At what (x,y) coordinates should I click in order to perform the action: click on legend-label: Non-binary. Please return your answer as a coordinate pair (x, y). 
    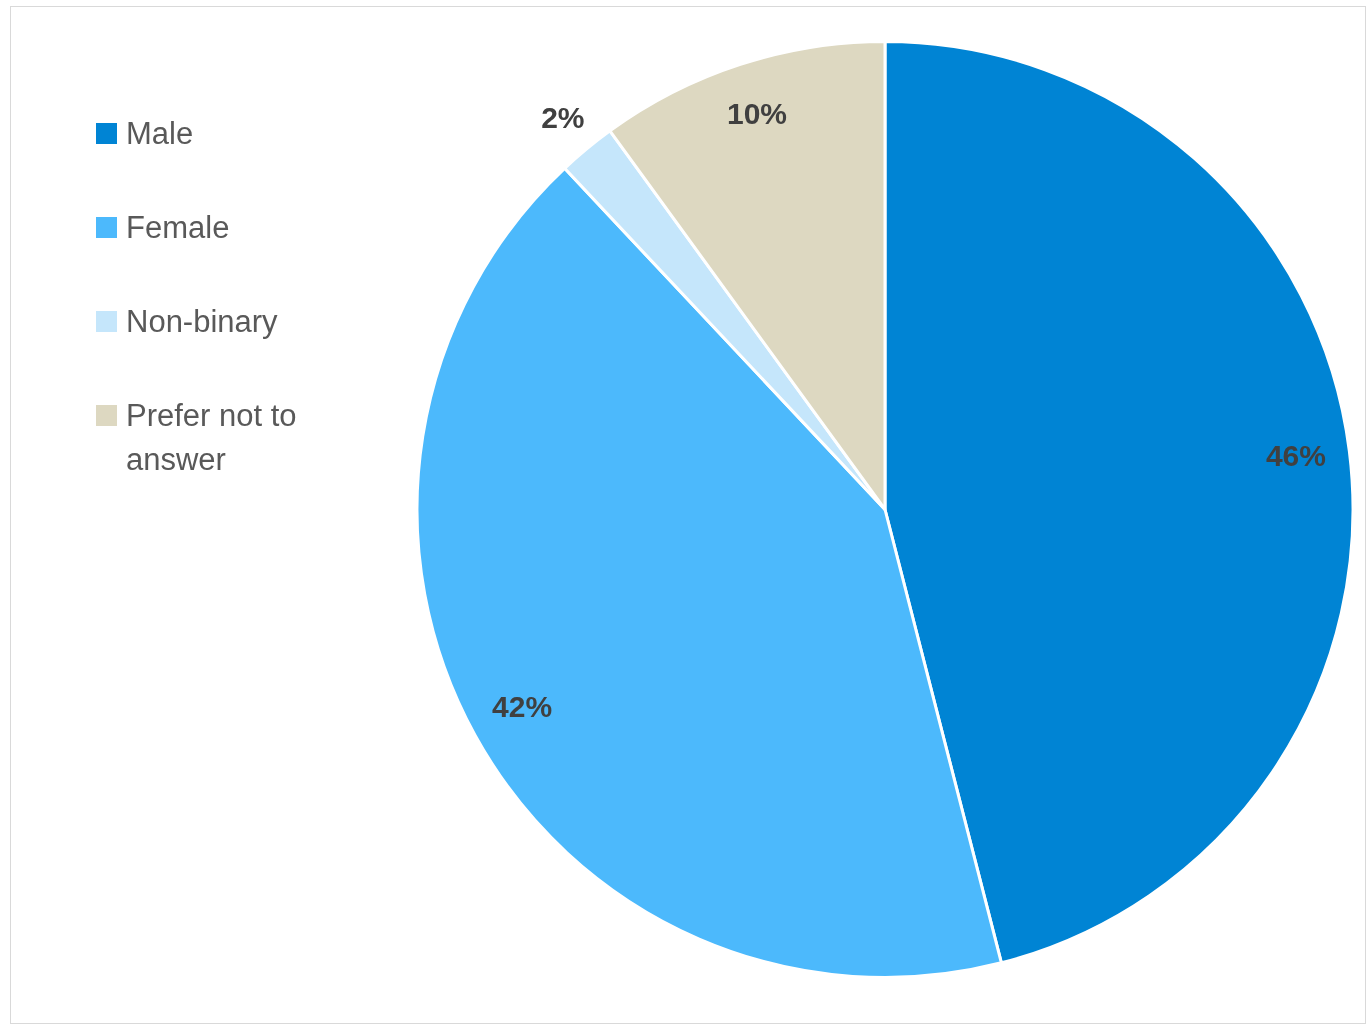
    Looking at the image, I should click on (202, 322).